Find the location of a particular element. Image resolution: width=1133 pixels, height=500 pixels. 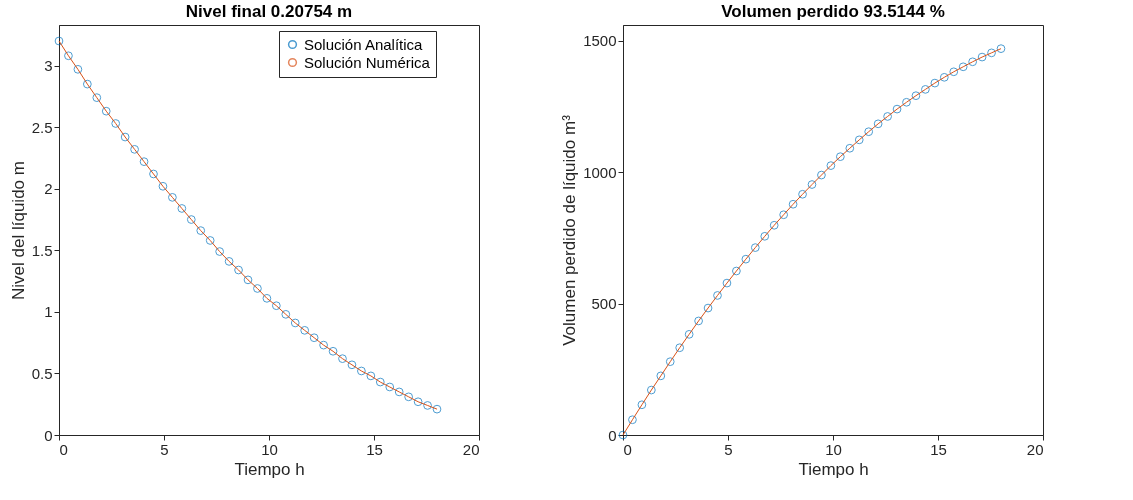

y-tick-label: 1 is located at coordinates (48, 312).